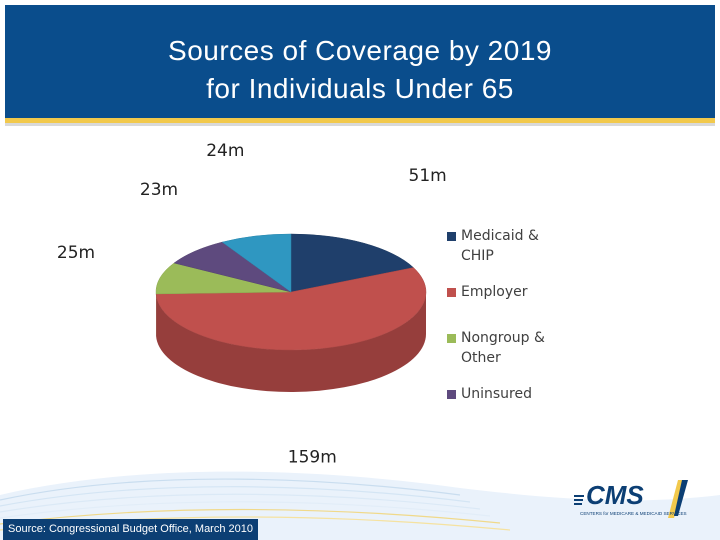  Describe the element at coordinates (496, 394) in the screenshot. I see `legend-label-3: Uninsured` at that location.